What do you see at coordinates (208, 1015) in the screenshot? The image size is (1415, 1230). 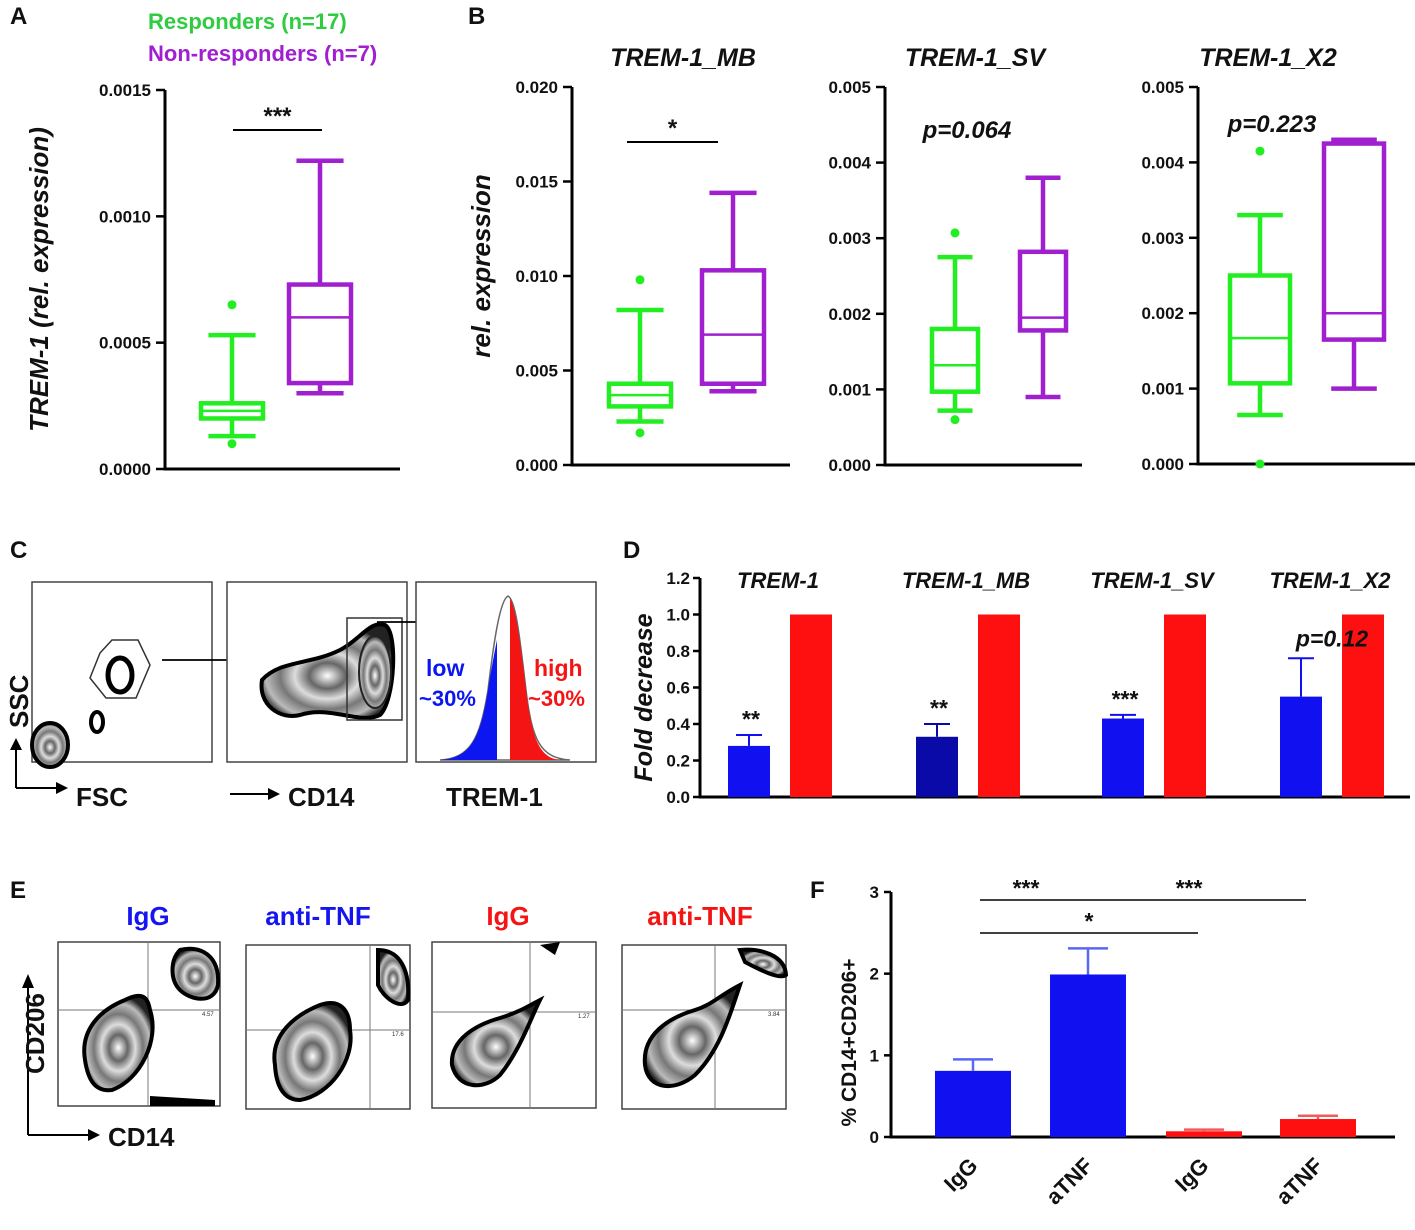 I see `e-quadrant-value-1: 4.57` at bounding box center [208, 1015].